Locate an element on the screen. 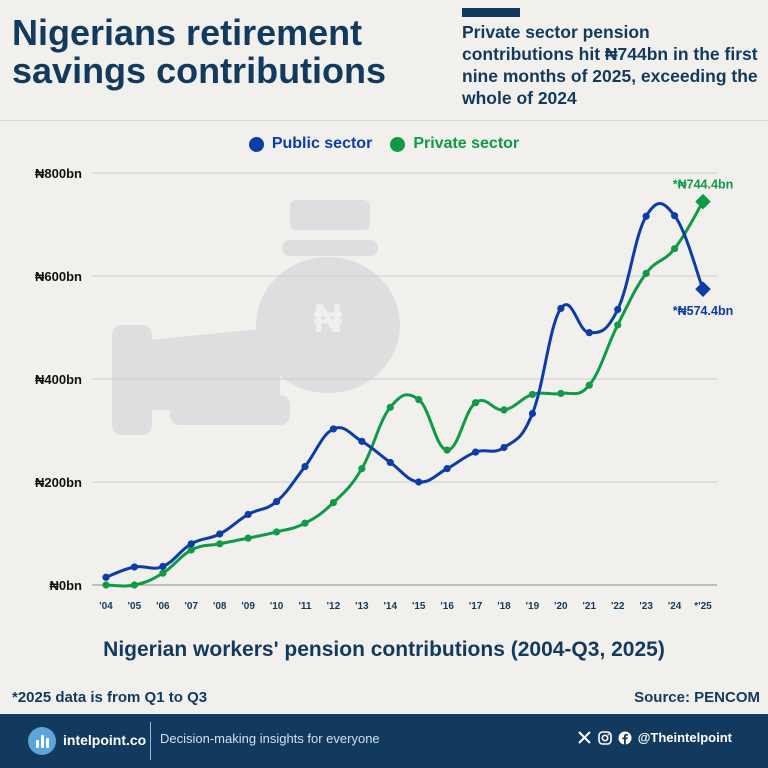 The image size is (768, 768). instagram-icon is located at coordinates (604, 737).